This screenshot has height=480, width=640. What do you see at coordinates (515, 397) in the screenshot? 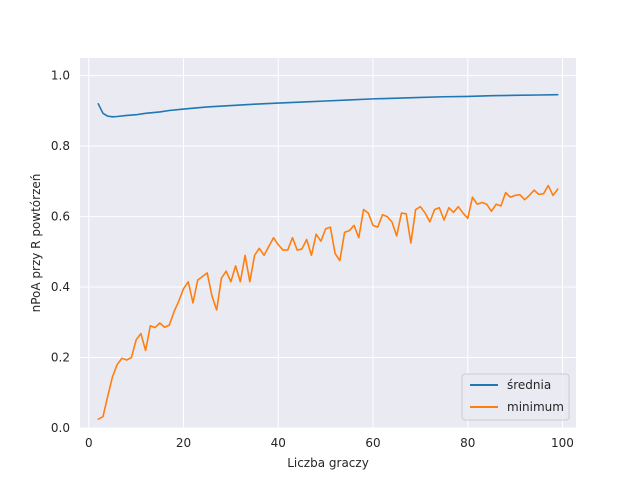
I see `legend: średnia minimum` at bounding box center [515, 397].